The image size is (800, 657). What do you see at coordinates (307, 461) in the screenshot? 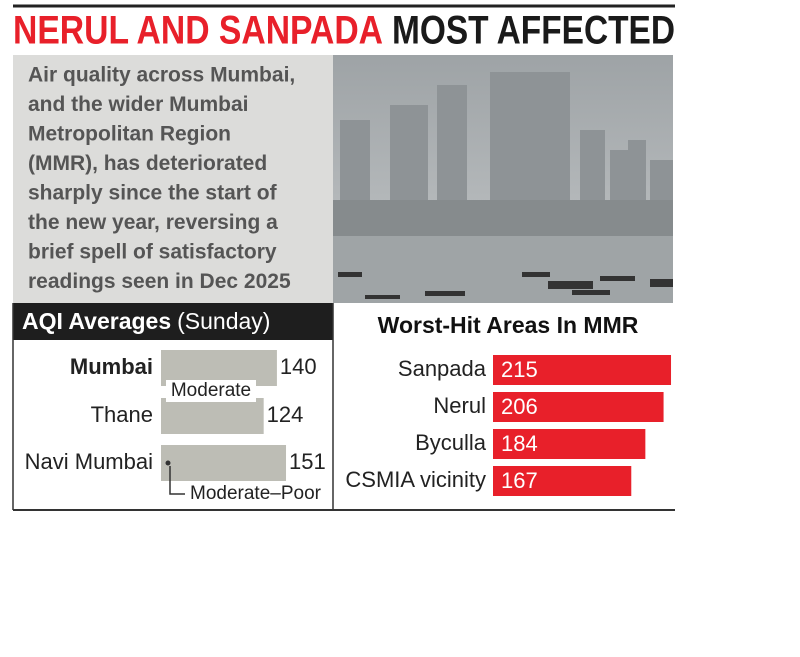
I see `value-label: 151` at bounding box center [307, 461].